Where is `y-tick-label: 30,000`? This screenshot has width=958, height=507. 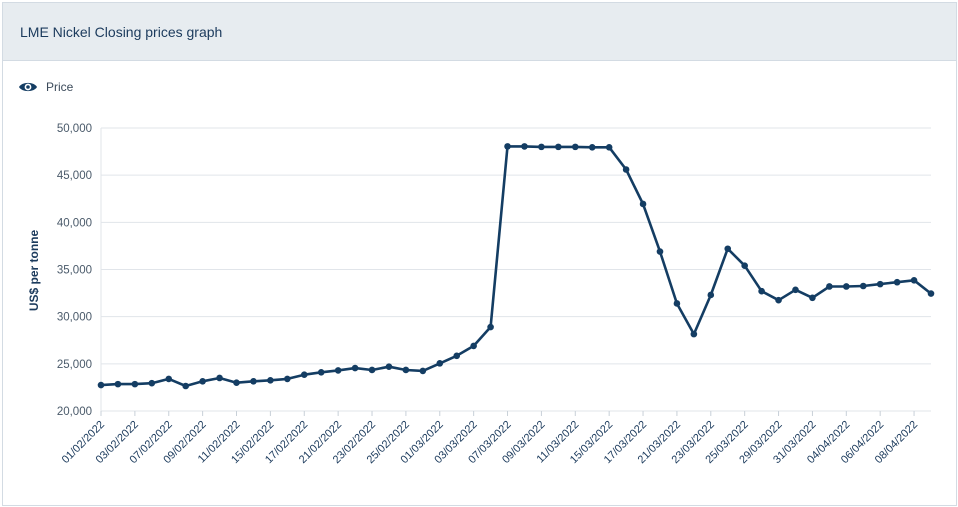
y-tick-label: 30,000 is located at coordinates (74, 318).